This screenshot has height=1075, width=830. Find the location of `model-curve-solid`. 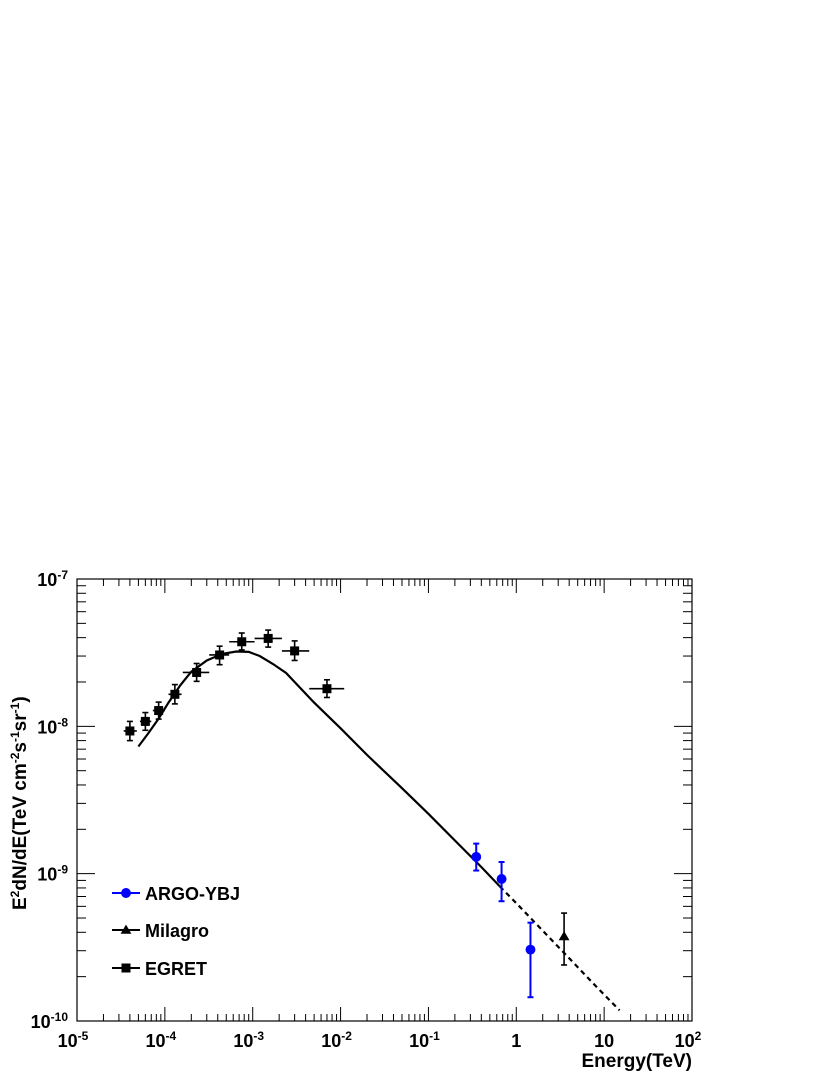

model-curve-solid is located at coordinates (319, 769).